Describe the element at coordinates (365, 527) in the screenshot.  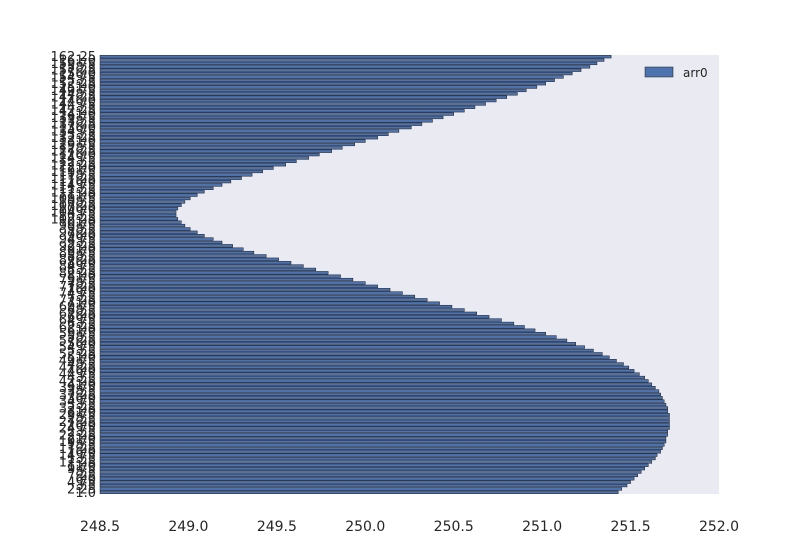
I see `x-tick-label: 250.0` at that location.